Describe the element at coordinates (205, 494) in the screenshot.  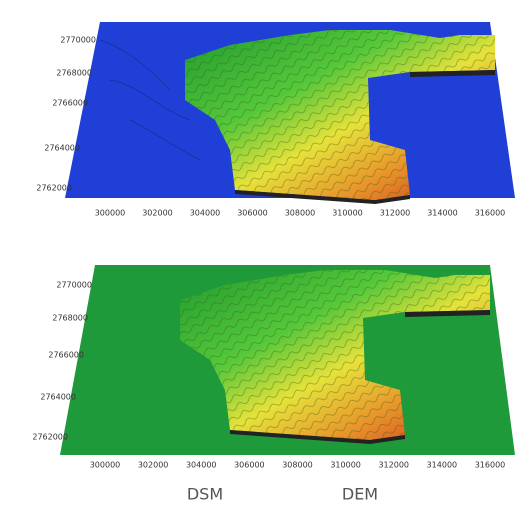
I see `caption: DSM` at that location.